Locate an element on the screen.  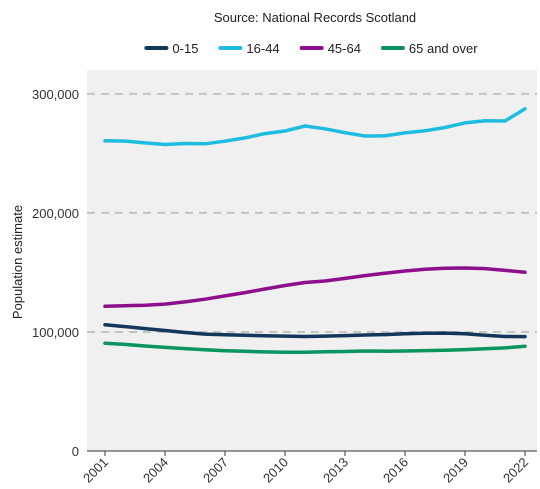
legend-item-0: 0-15 is located at coordinates (171, 48).